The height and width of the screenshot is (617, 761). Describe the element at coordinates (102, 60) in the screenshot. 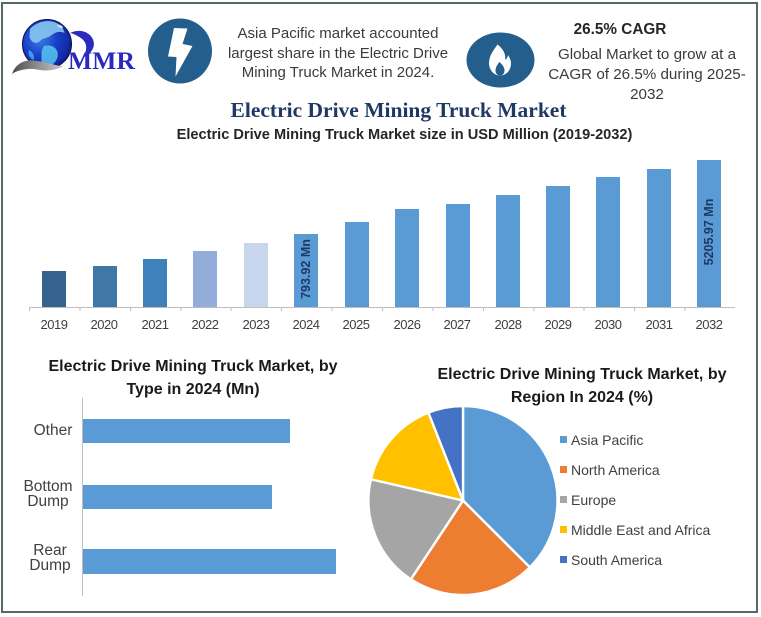

I see `svg-text: MMR` at that location.